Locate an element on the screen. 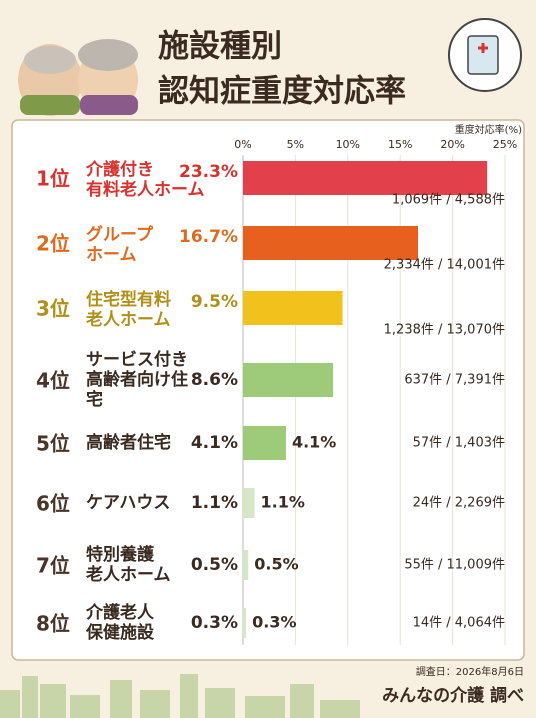 This screenshot has height=718, width=536. title-line: 認知症重度対応率 is located at coordinates (282, 92).